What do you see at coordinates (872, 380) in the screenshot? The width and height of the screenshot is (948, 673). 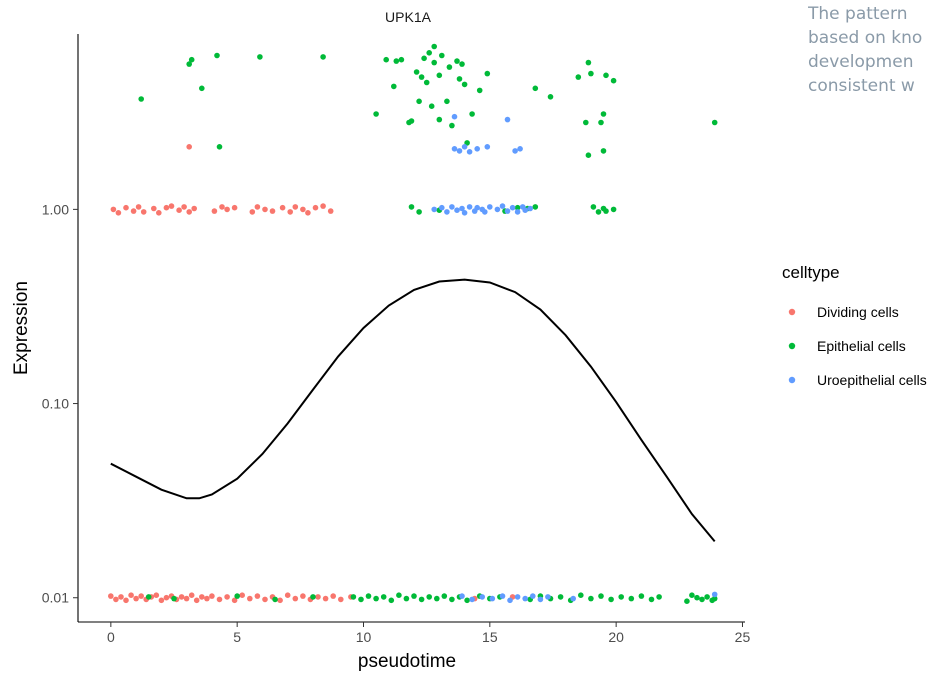 I see `legend-label: Uroepithelial cells` at bounding box center [872, 380].